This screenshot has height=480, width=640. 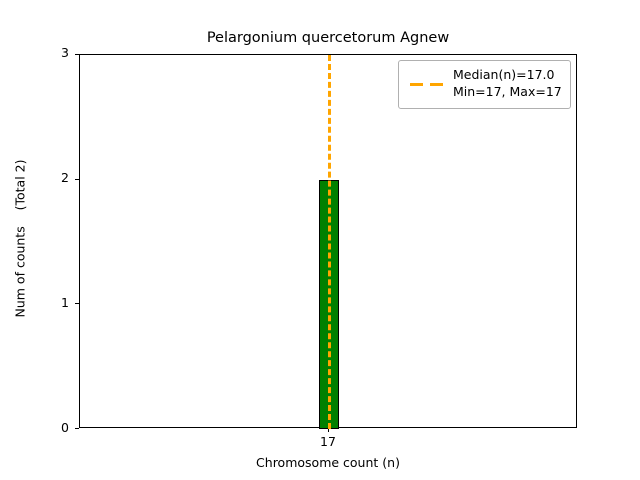 What do you see at coordinates (65, 177) in the screenshot?
I see `y-tick-label-2: 2` at bounding box center [65, 177].